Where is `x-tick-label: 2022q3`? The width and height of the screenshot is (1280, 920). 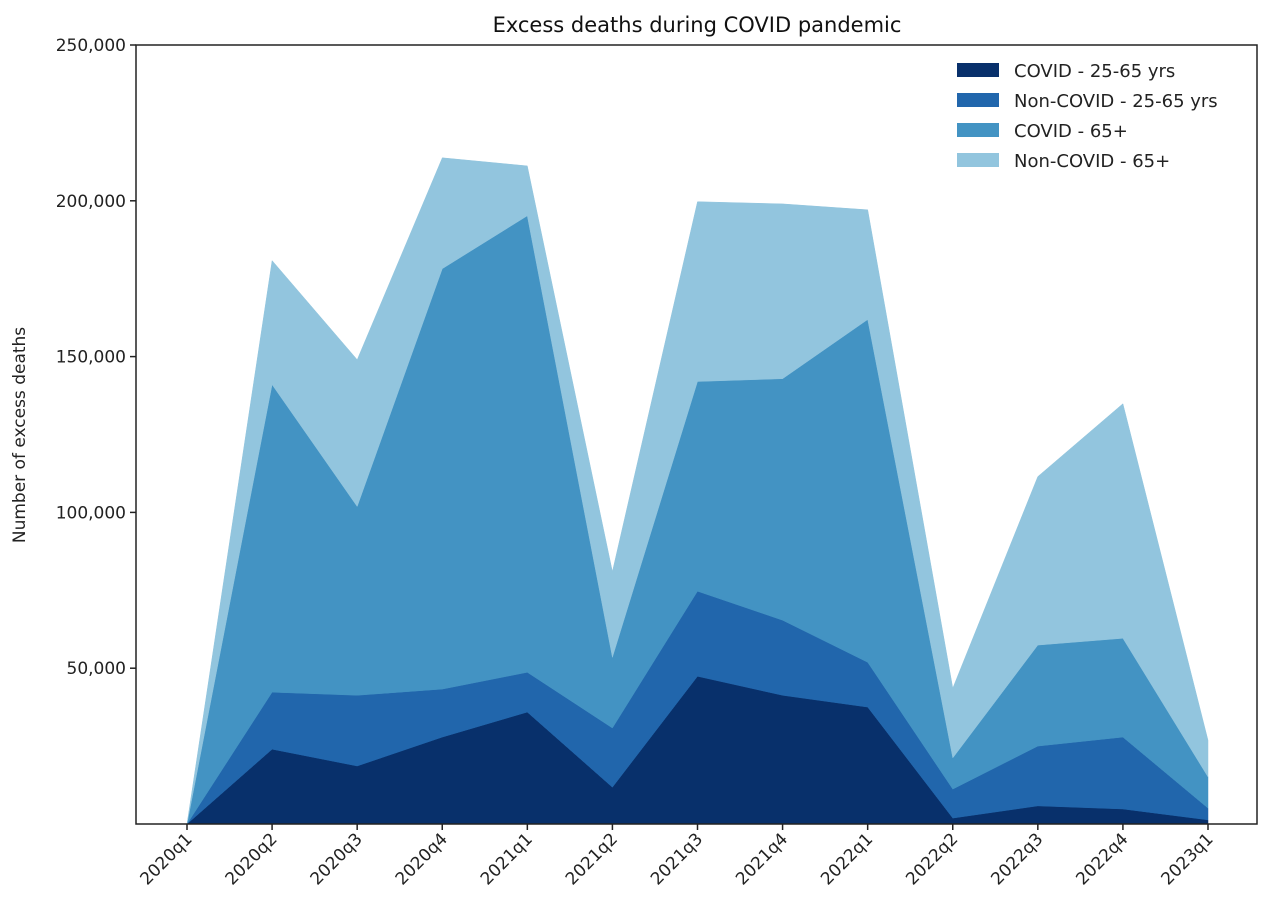
x-tick-label: 2022q3 is located at coordinates (1017, 859).